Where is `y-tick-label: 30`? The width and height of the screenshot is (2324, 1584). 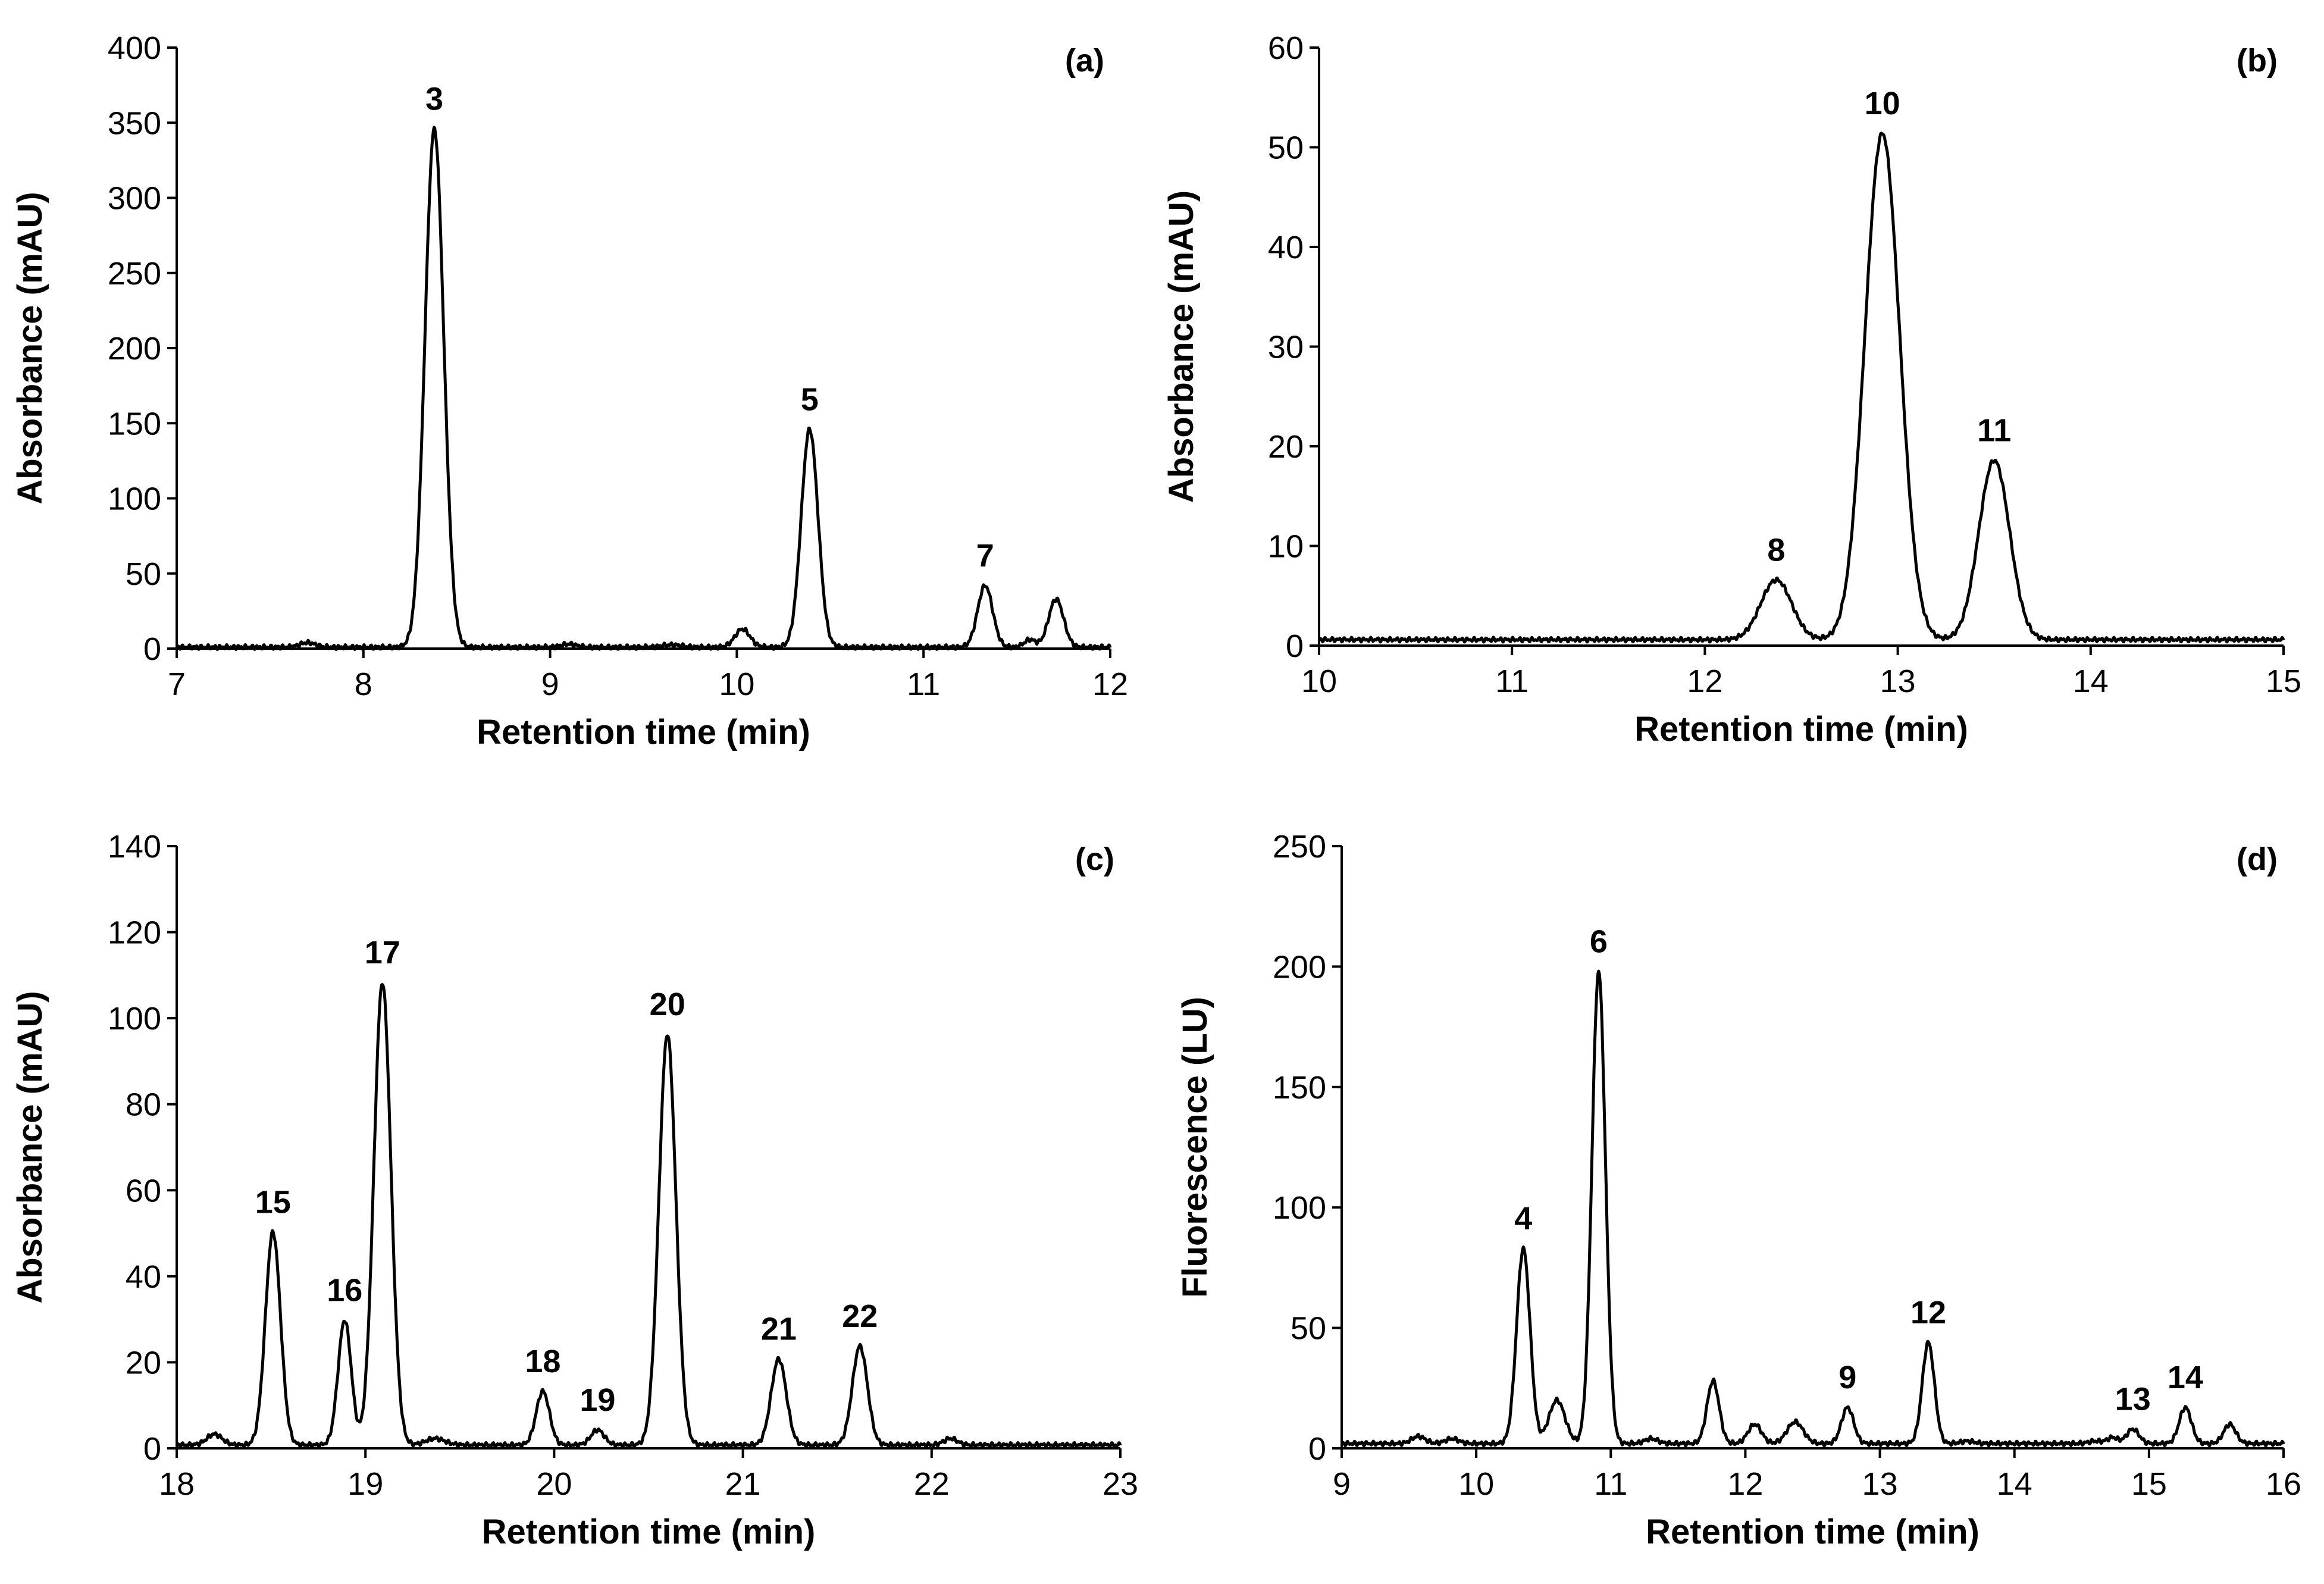
y-tick-label: 30 is located at coordinates (1286, 347).